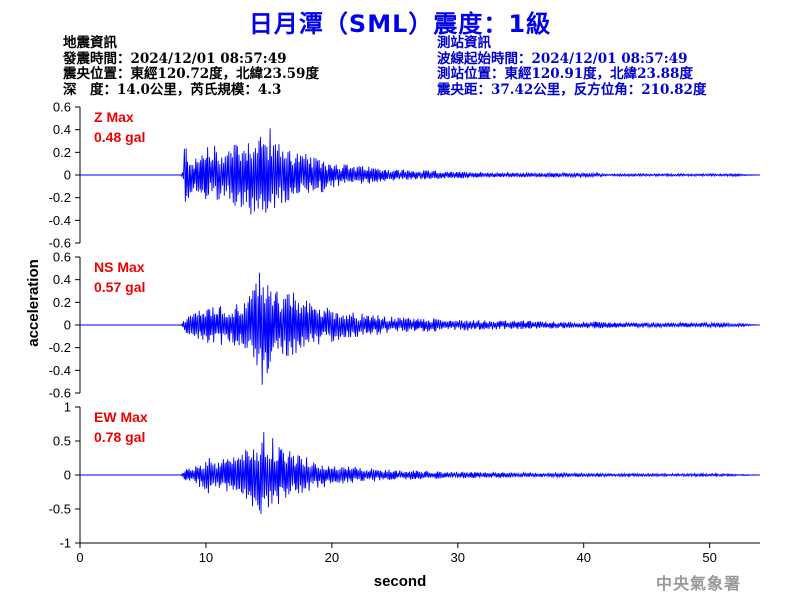  What do you see at coordinates (420, 473) in the screenshot?
I see `waveform-trace-ew` at bounding box center [420, 473].